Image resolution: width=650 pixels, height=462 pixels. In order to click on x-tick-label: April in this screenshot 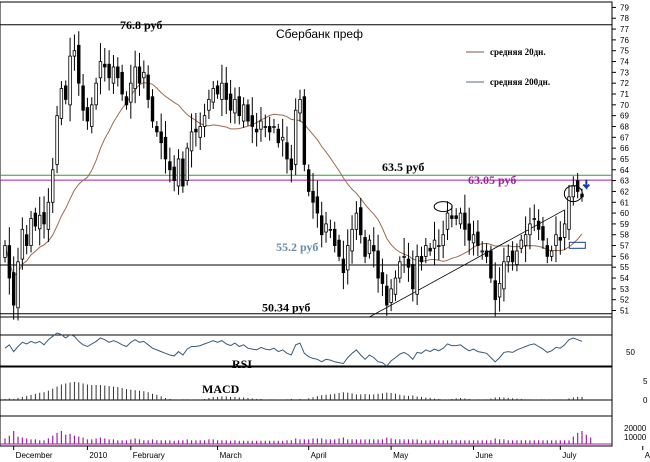, I will do `click(319, 455)`.